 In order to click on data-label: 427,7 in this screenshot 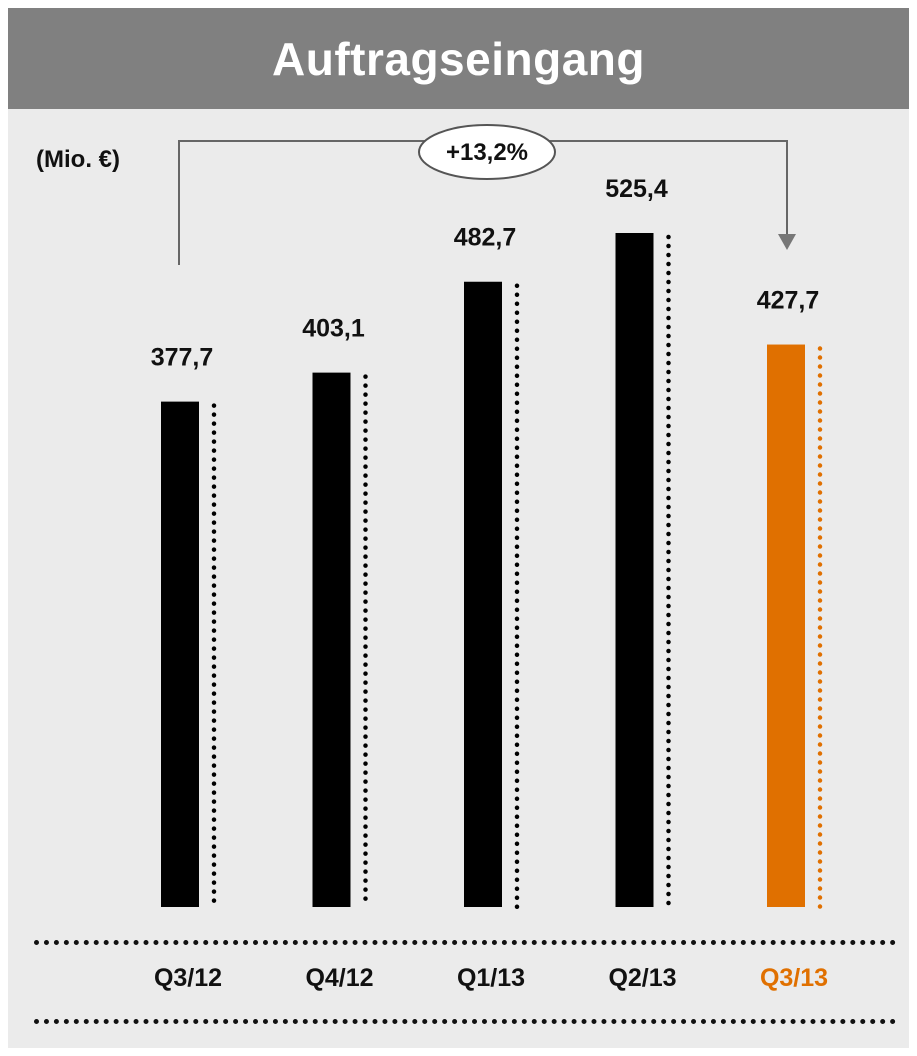, I will do `click(788, 301)`.